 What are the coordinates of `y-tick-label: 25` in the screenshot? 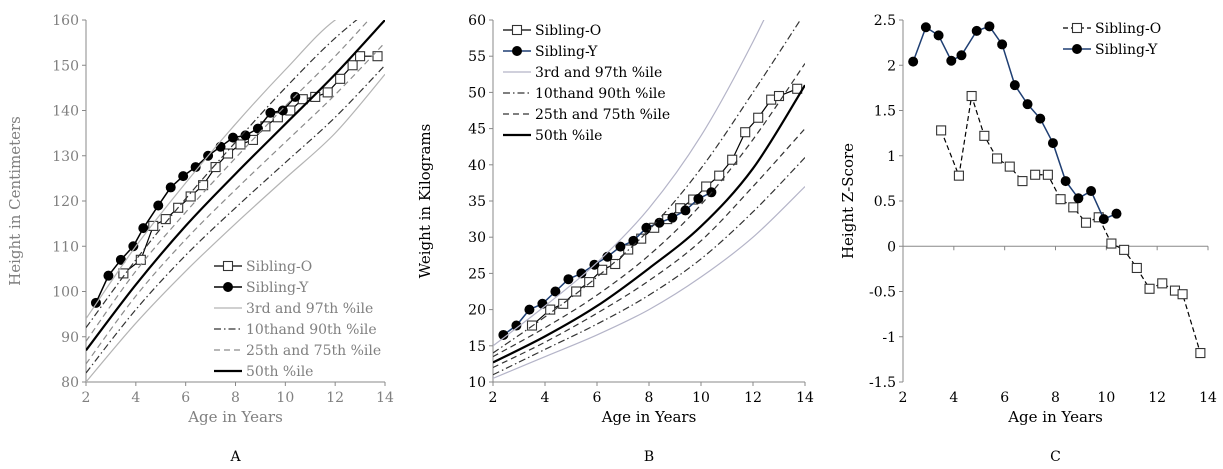 It's located at (477, 274).